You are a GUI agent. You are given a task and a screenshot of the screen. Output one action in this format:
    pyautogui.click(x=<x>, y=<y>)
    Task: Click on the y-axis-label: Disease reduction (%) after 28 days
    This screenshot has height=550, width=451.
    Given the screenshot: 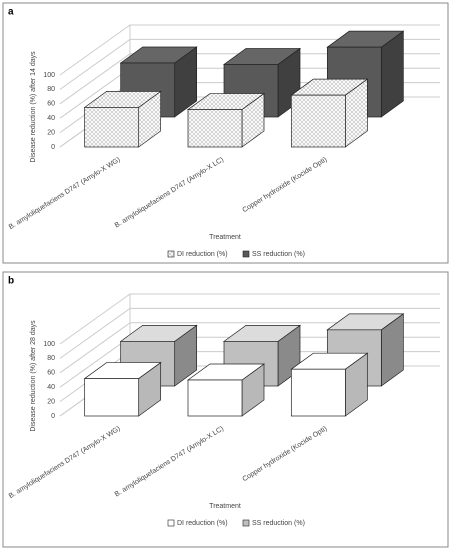 What is the action you would take?
    pyautogui.click(x=33, y=376)
    